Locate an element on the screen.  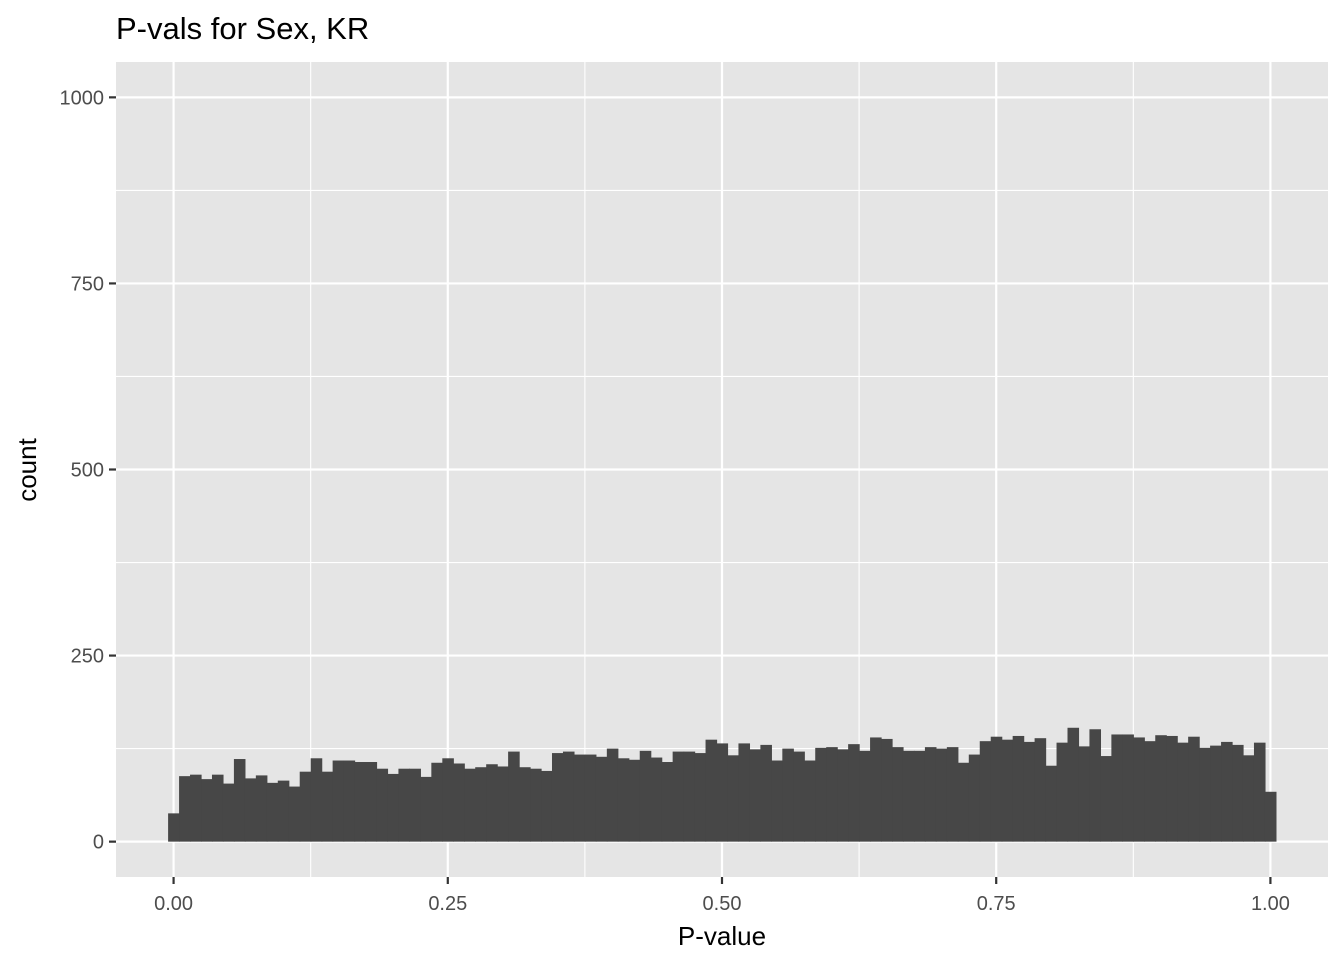
y-tick-label: 250 is located at coordinates (87, 657).